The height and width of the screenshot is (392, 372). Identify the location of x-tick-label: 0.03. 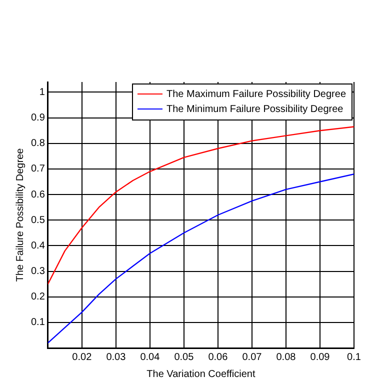
(116, 357).